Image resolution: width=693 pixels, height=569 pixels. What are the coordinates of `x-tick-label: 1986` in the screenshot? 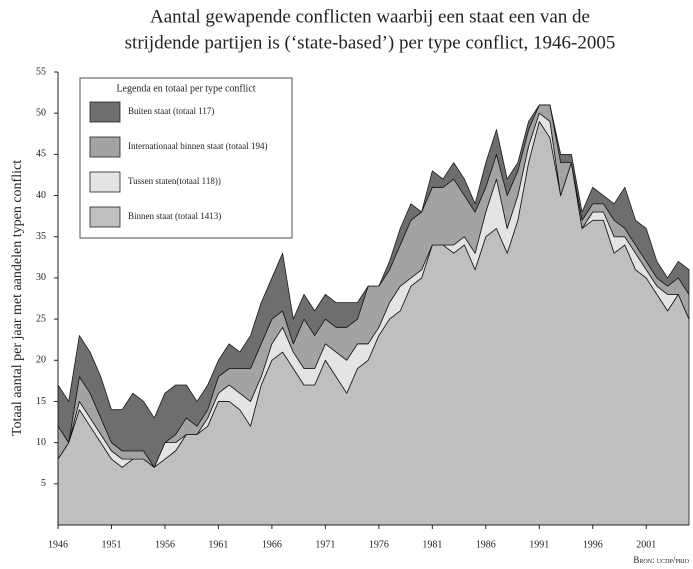 It's located at (486, 544).